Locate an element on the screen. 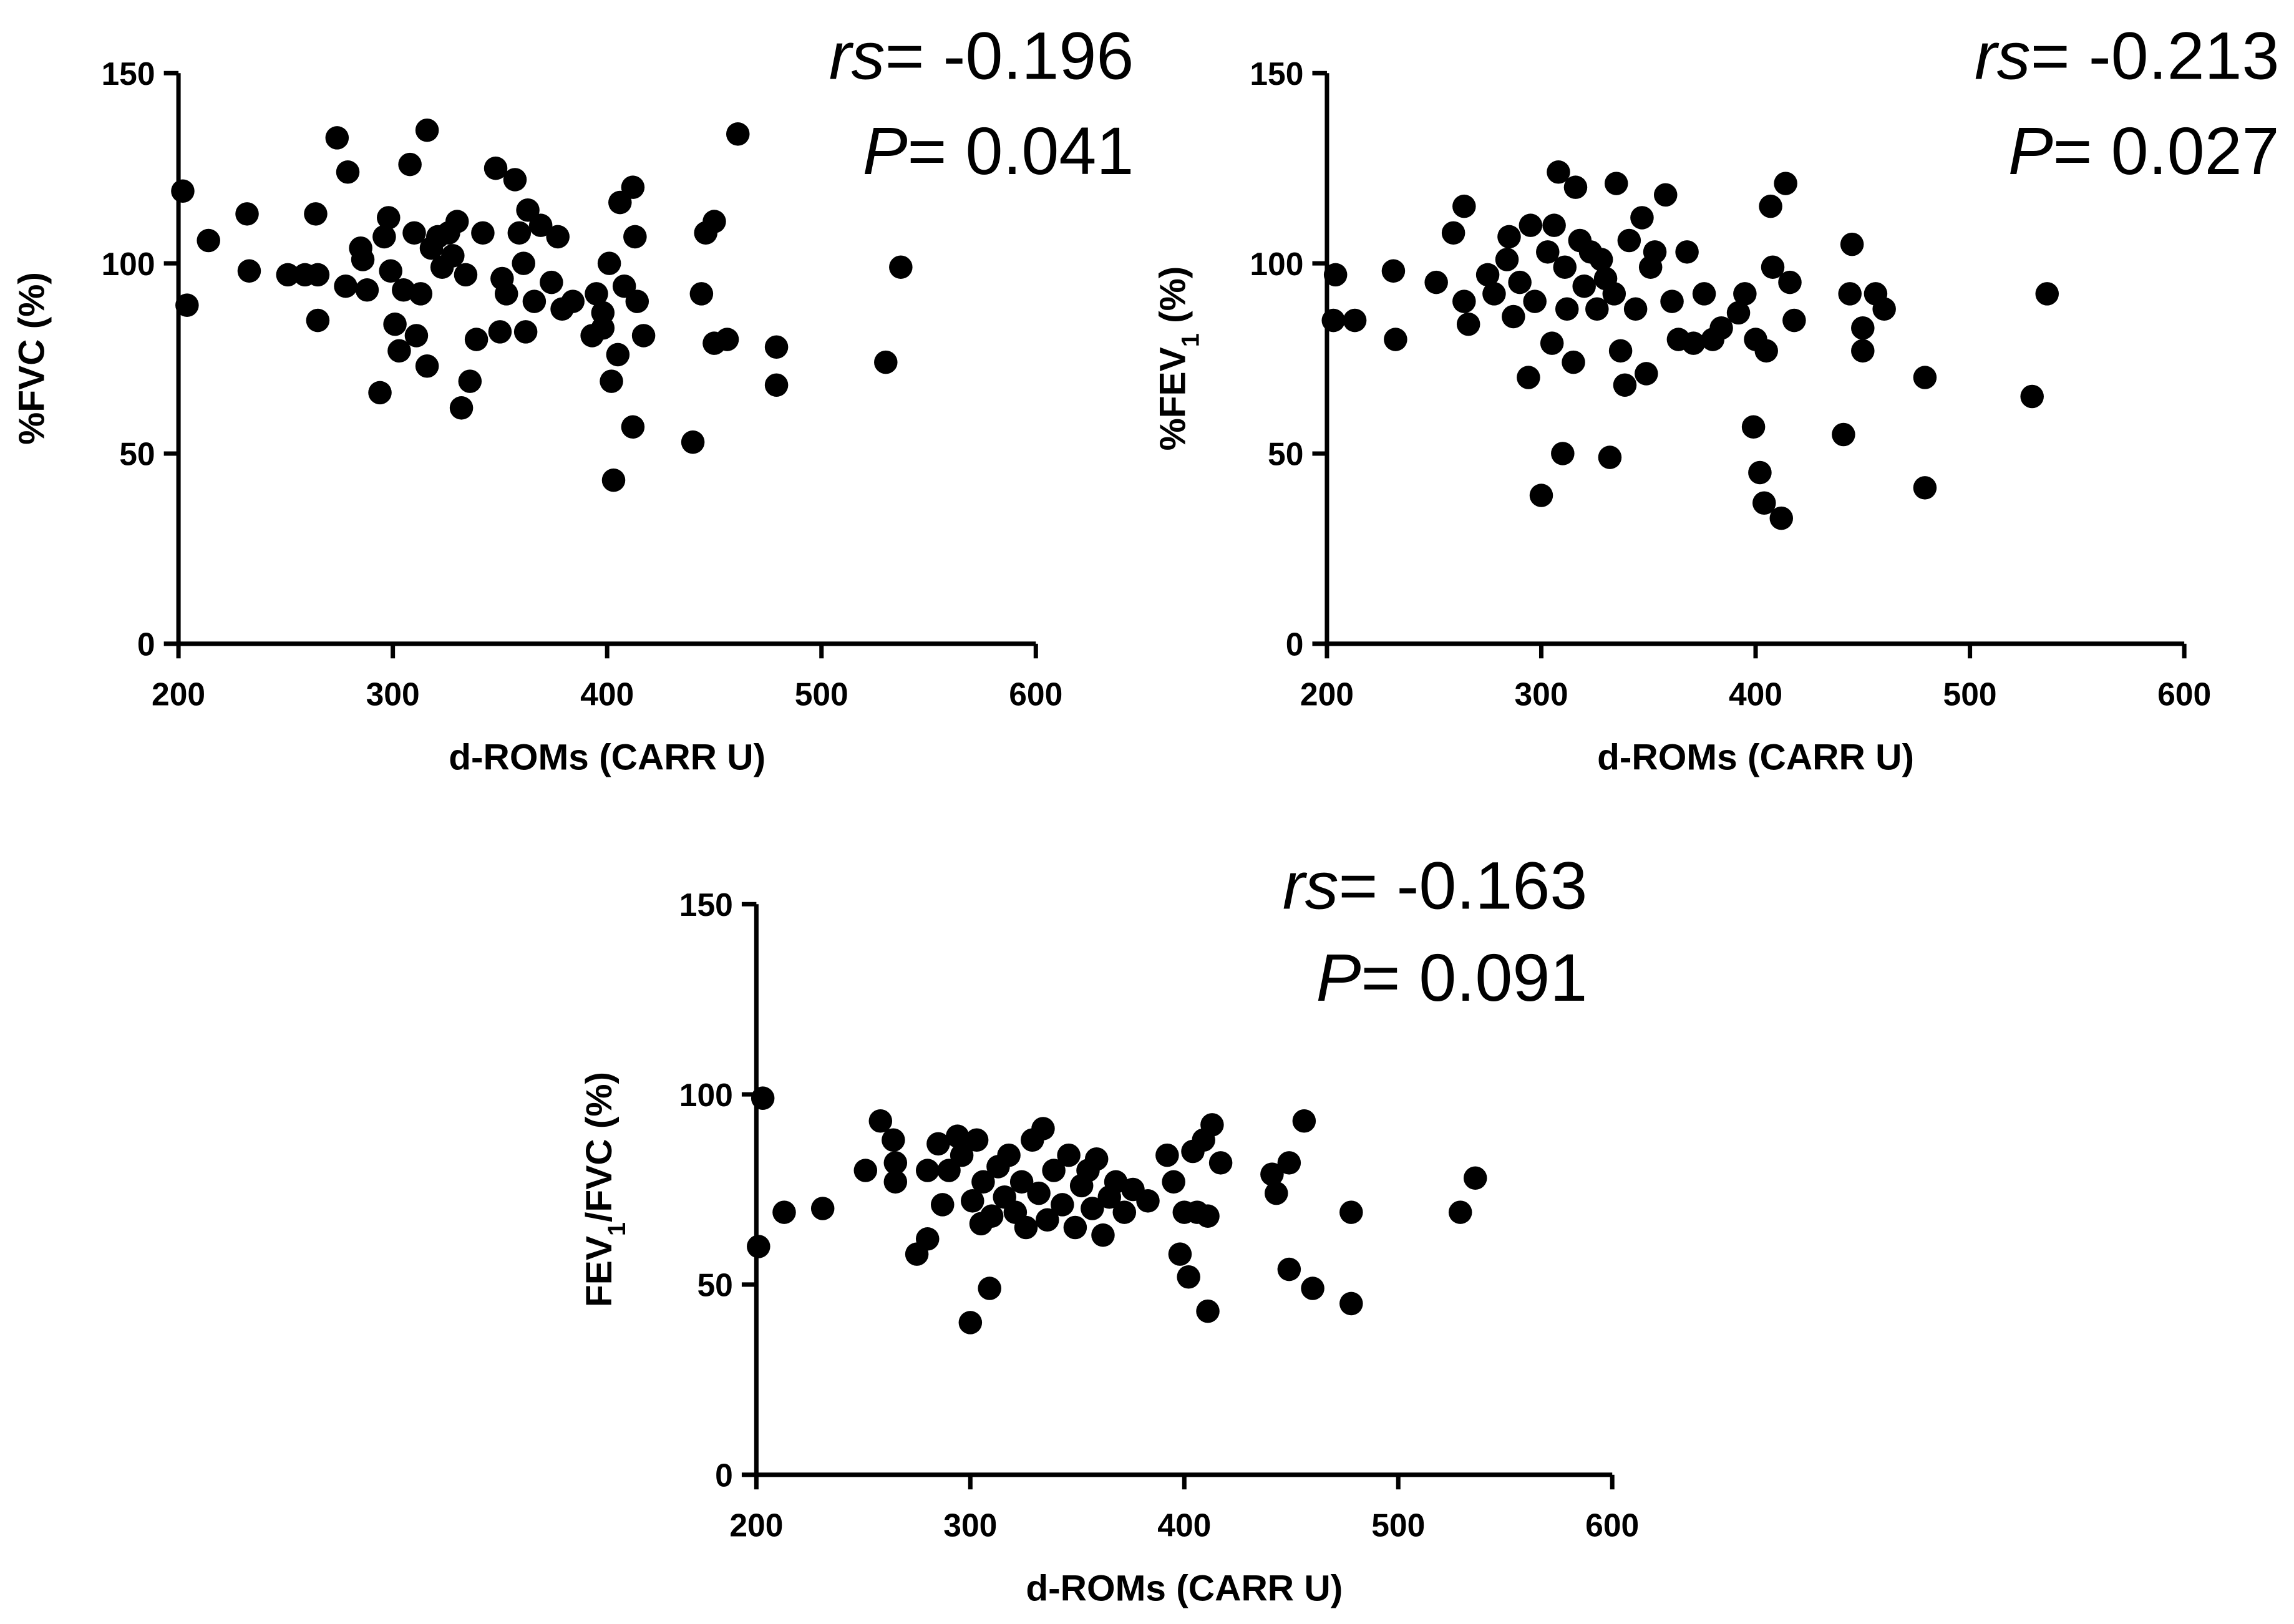 This screenshot has width=2294, height=1624. x-tick-label: 500 is located at coordinates (1398, 1525).